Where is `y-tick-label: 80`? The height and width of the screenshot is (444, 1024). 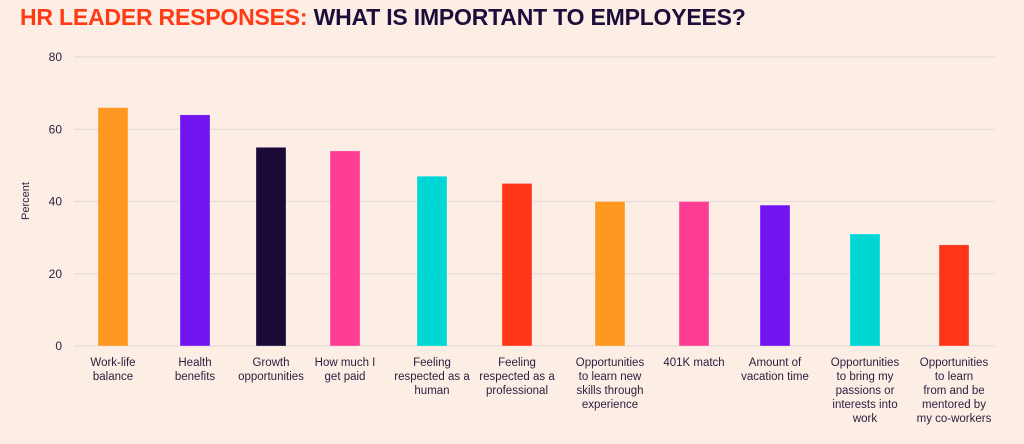
y-tick-label: 80 is located at coordinates (56, 57).